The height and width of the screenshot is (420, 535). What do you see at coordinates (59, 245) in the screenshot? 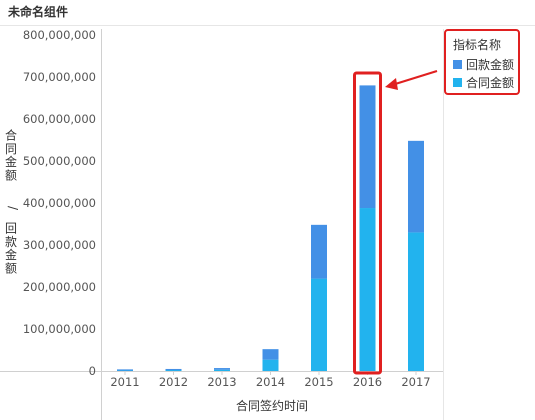
I see `y-tick-label: 300,000,000` at bounding box center [59, 245].